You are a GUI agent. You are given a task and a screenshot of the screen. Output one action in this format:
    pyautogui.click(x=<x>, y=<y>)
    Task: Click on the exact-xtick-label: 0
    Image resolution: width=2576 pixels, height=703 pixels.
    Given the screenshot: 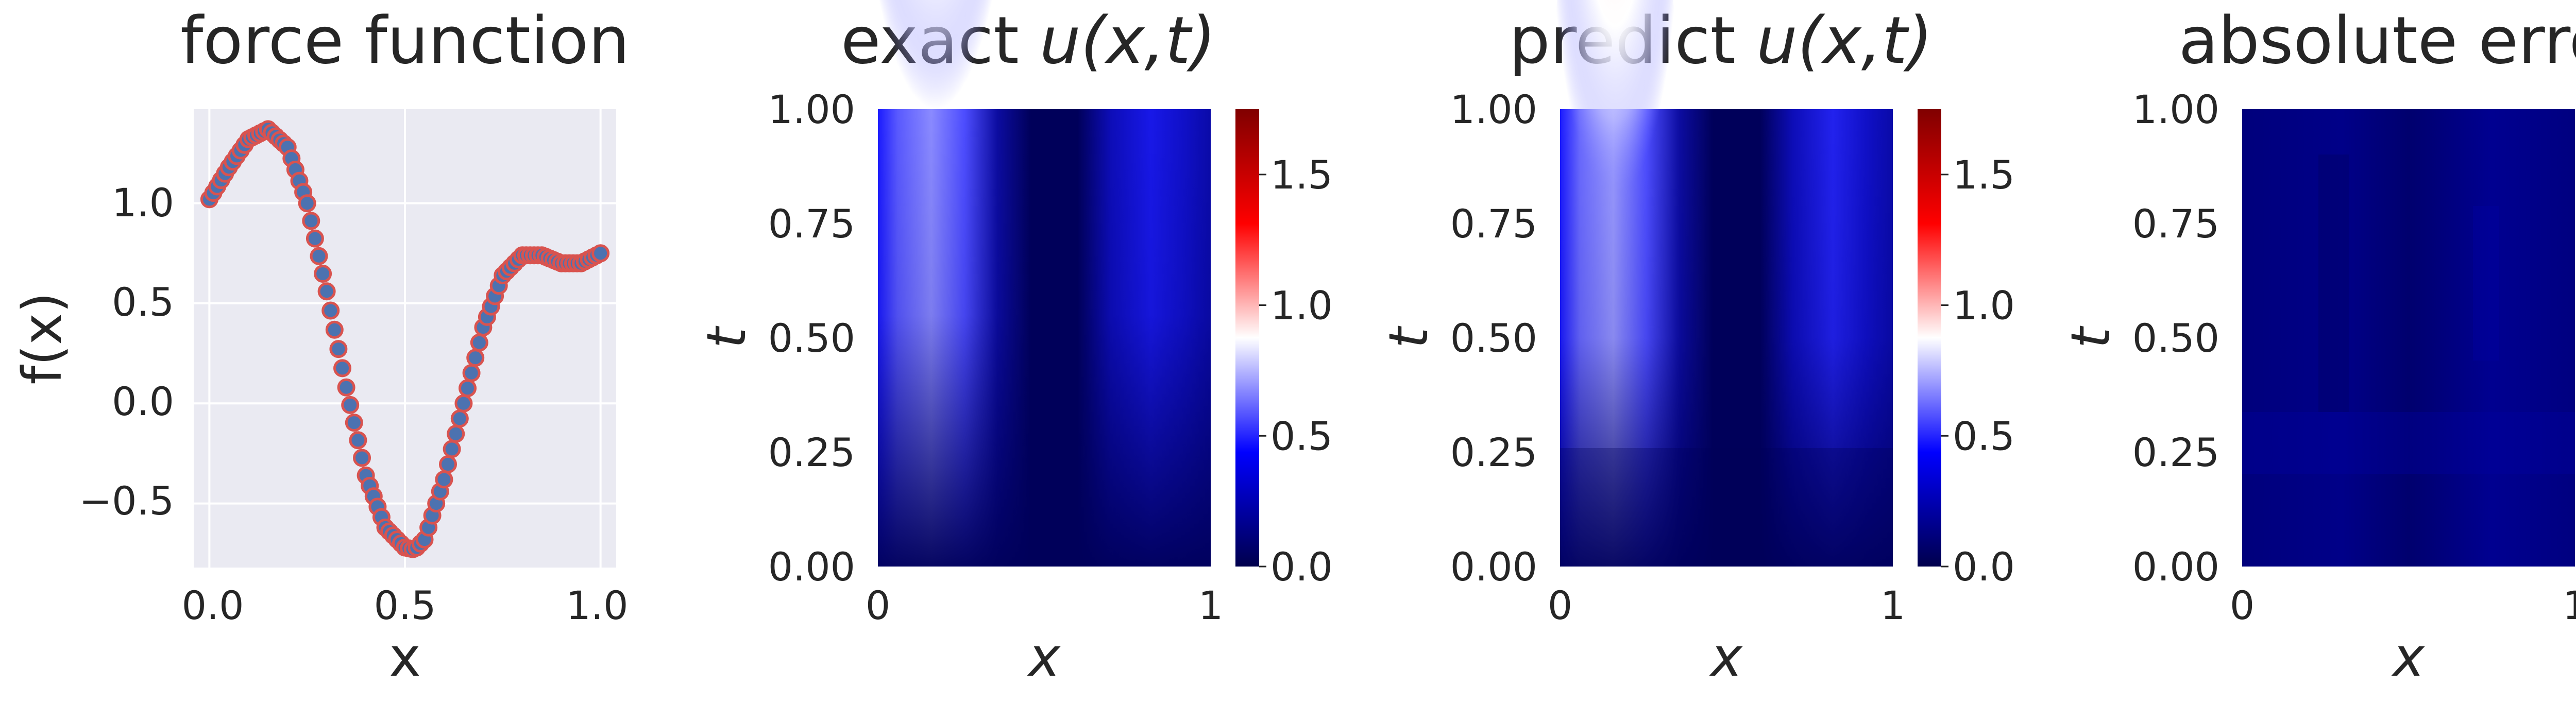 What is the action you would take?
    pyautogui.click(x=878, y=605)
    